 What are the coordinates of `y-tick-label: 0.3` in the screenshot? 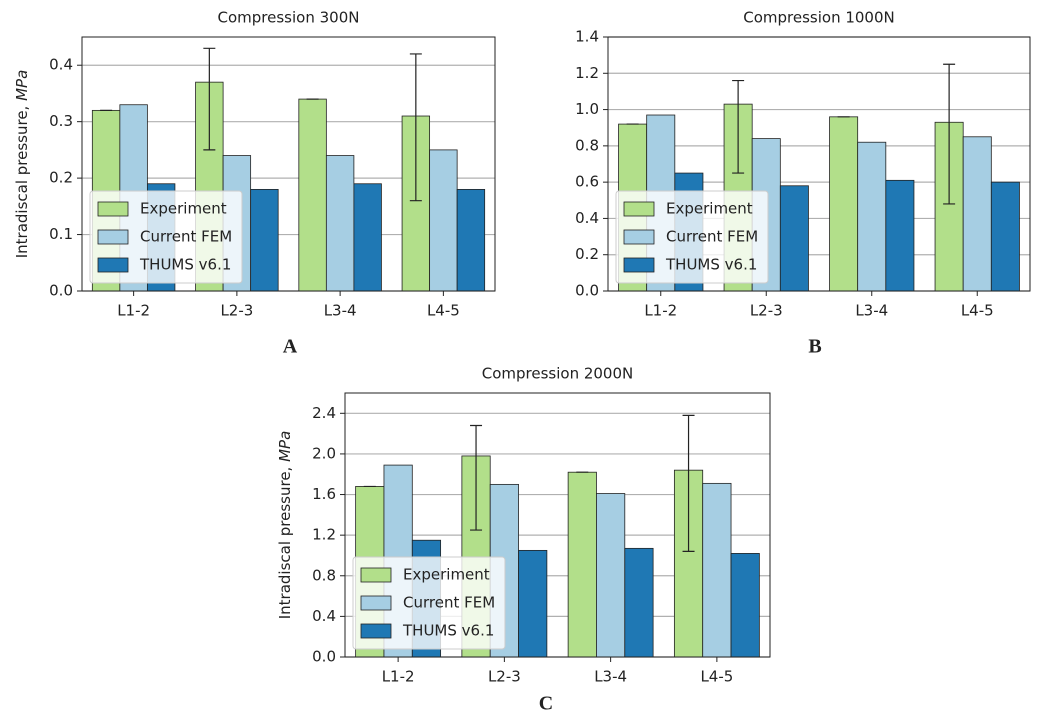 It's located at (61, 121).